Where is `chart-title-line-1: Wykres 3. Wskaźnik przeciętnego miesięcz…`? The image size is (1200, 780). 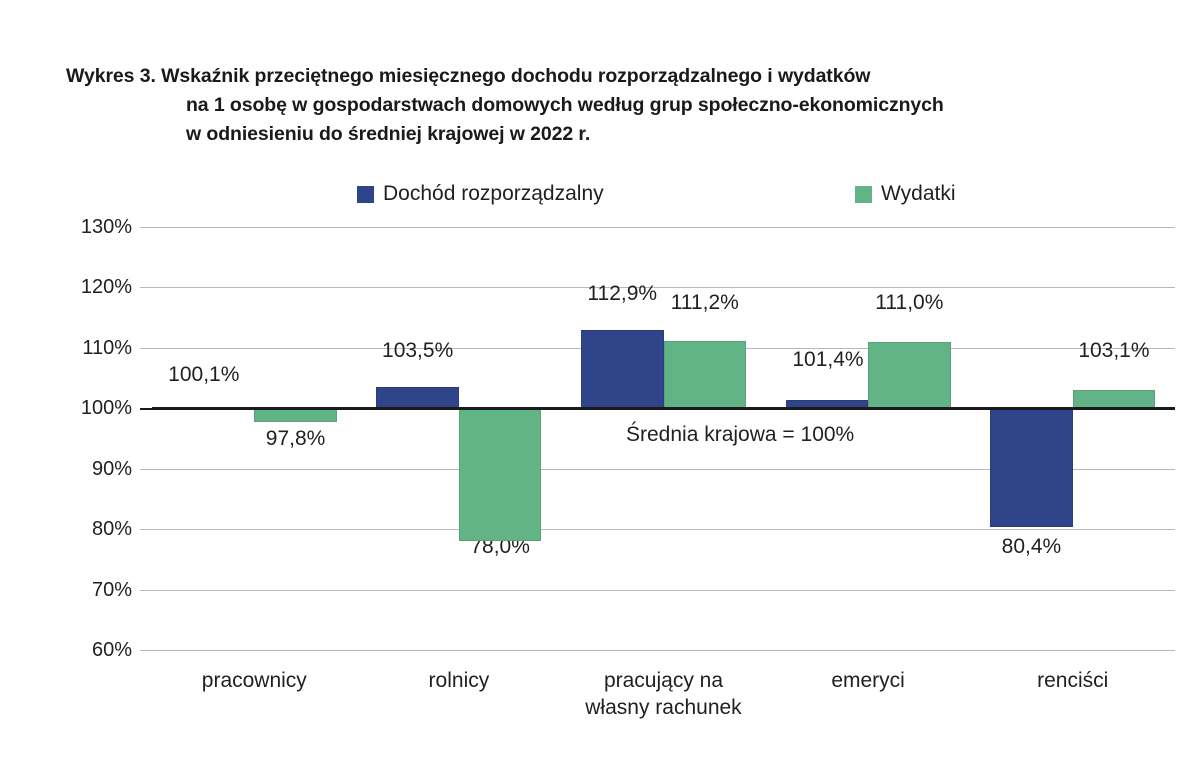
chart-title-line-1: Wykres 3. Wskaźnik przeciętnego miesięcz… is located at coordinates (468, 76).